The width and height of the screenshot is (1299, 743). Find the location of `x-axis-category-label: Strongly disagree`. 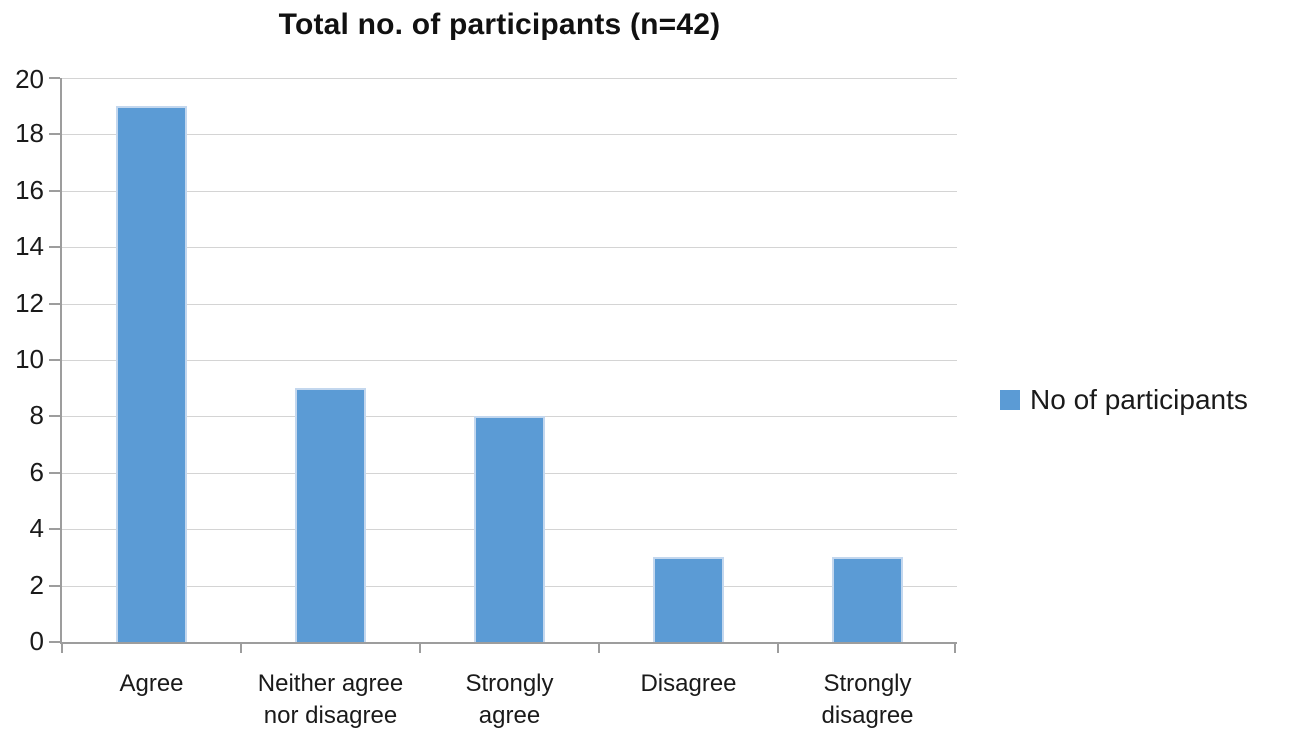

x-axis-category-label: Strongly disagree is located at coordinates (867, 699).